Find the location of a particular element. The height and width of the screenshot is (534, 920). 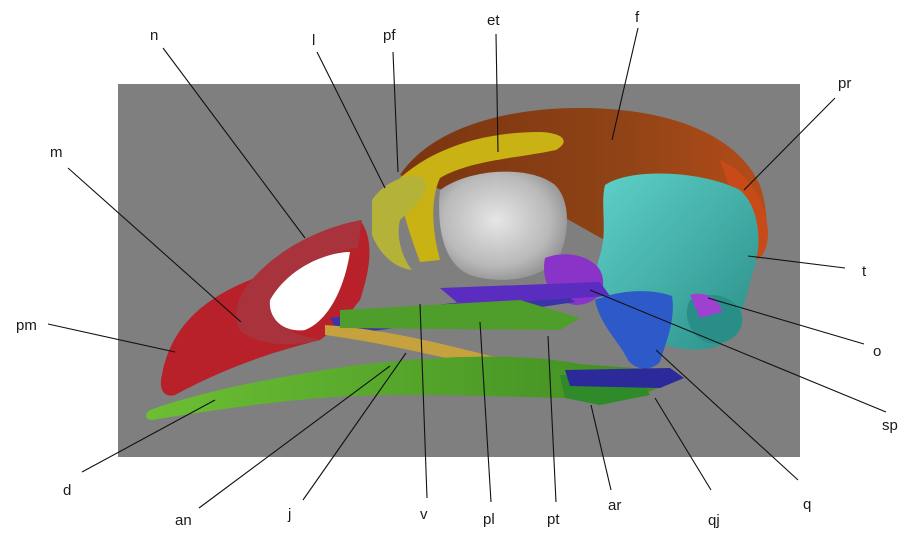

leader-line-n is located at coordinates (234, 143).